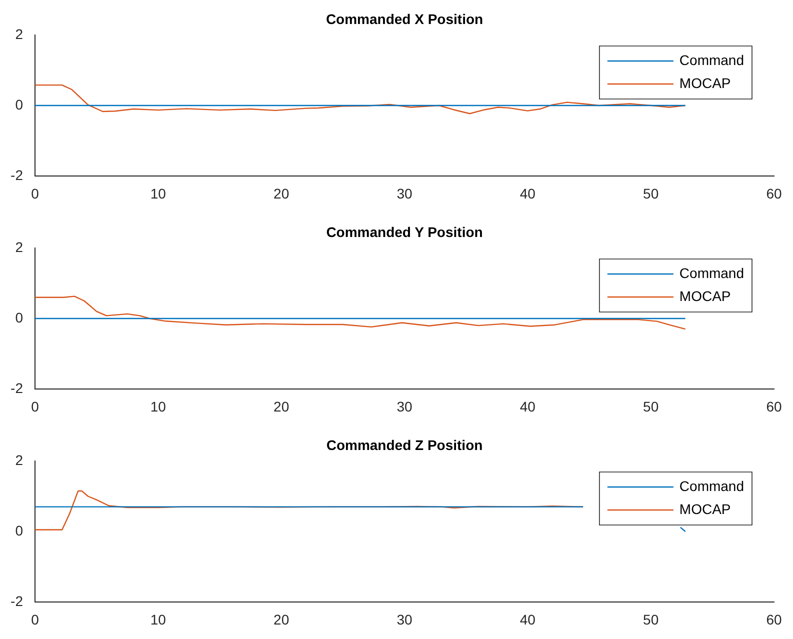 The width and height of the screenshot is (793, 639). What do you see at coordinates (404, 232) in the screenshot?
I see `chart-title: Commanded Y Position` at bounding box center [404, 232].